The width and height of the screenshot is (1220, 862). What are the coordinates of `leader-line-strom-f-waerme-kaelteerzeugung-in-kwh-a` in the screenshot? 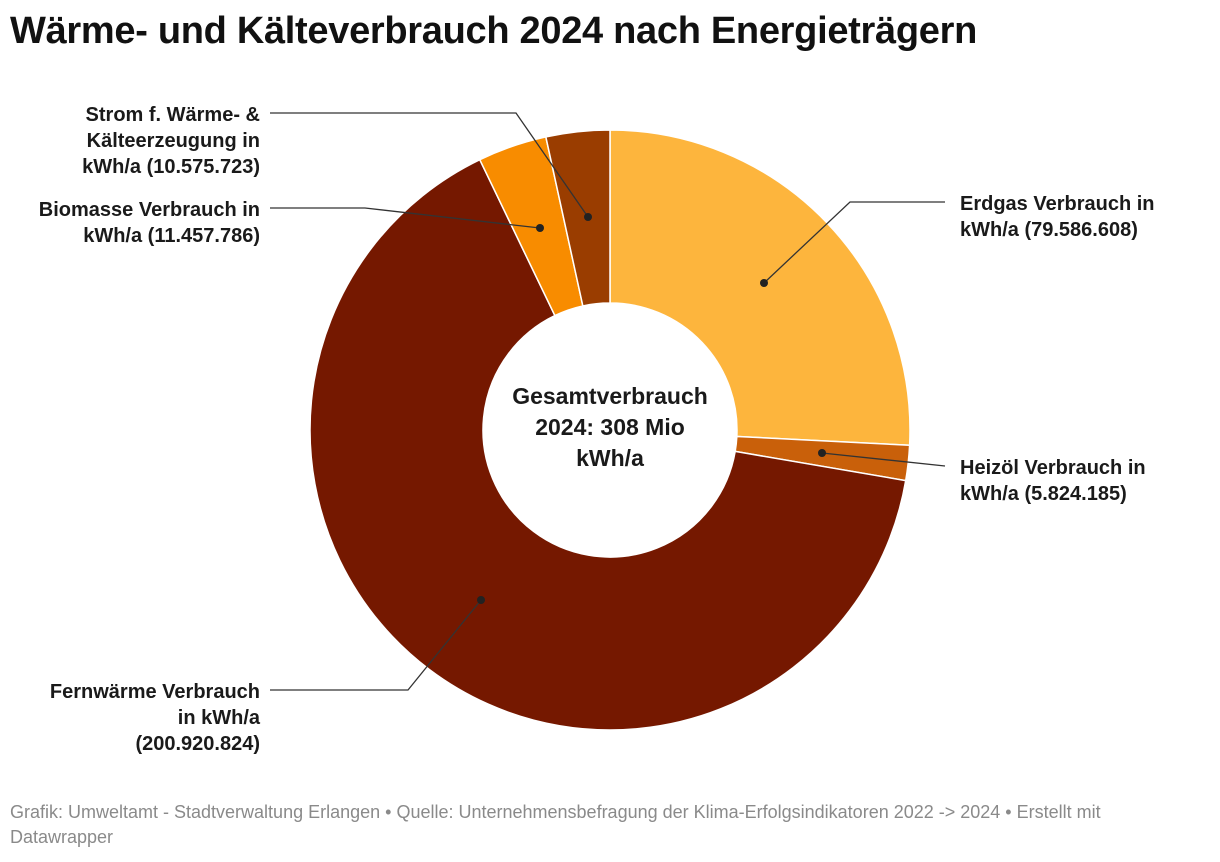 It's located at (429, 165).